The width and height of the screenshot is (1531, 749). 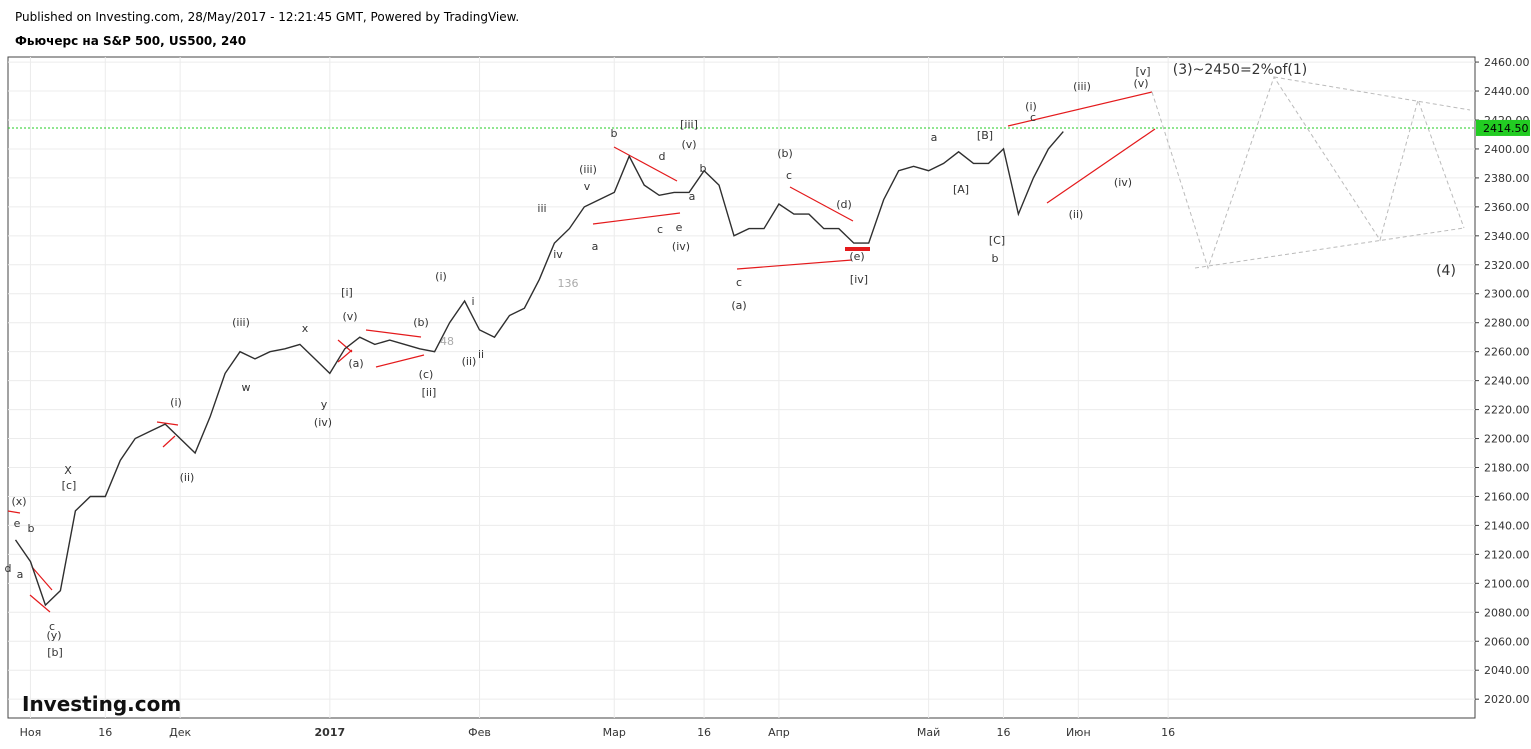 I want to click on y-tick-label: 2440.00, so click(x=1507, y=91).